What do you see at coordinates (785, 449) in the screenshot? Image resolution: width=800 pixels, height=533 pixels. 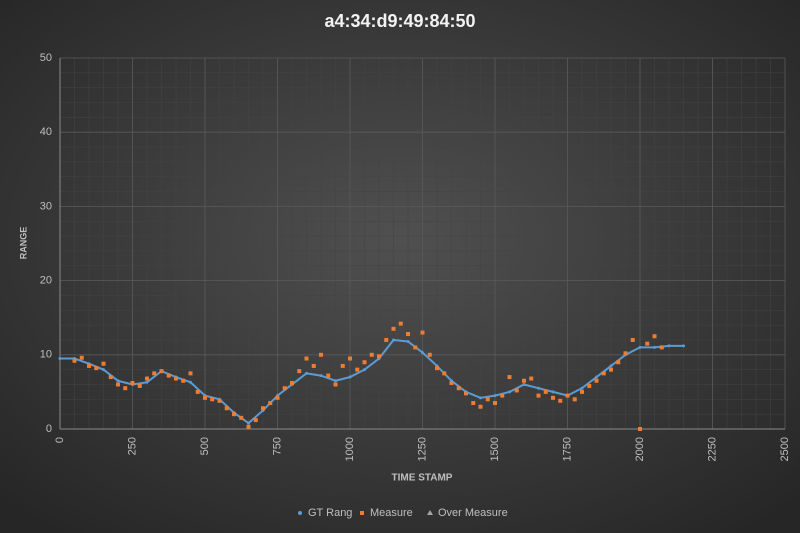 I see `x-tick-label: 2500` at bounding box center [785, 449].